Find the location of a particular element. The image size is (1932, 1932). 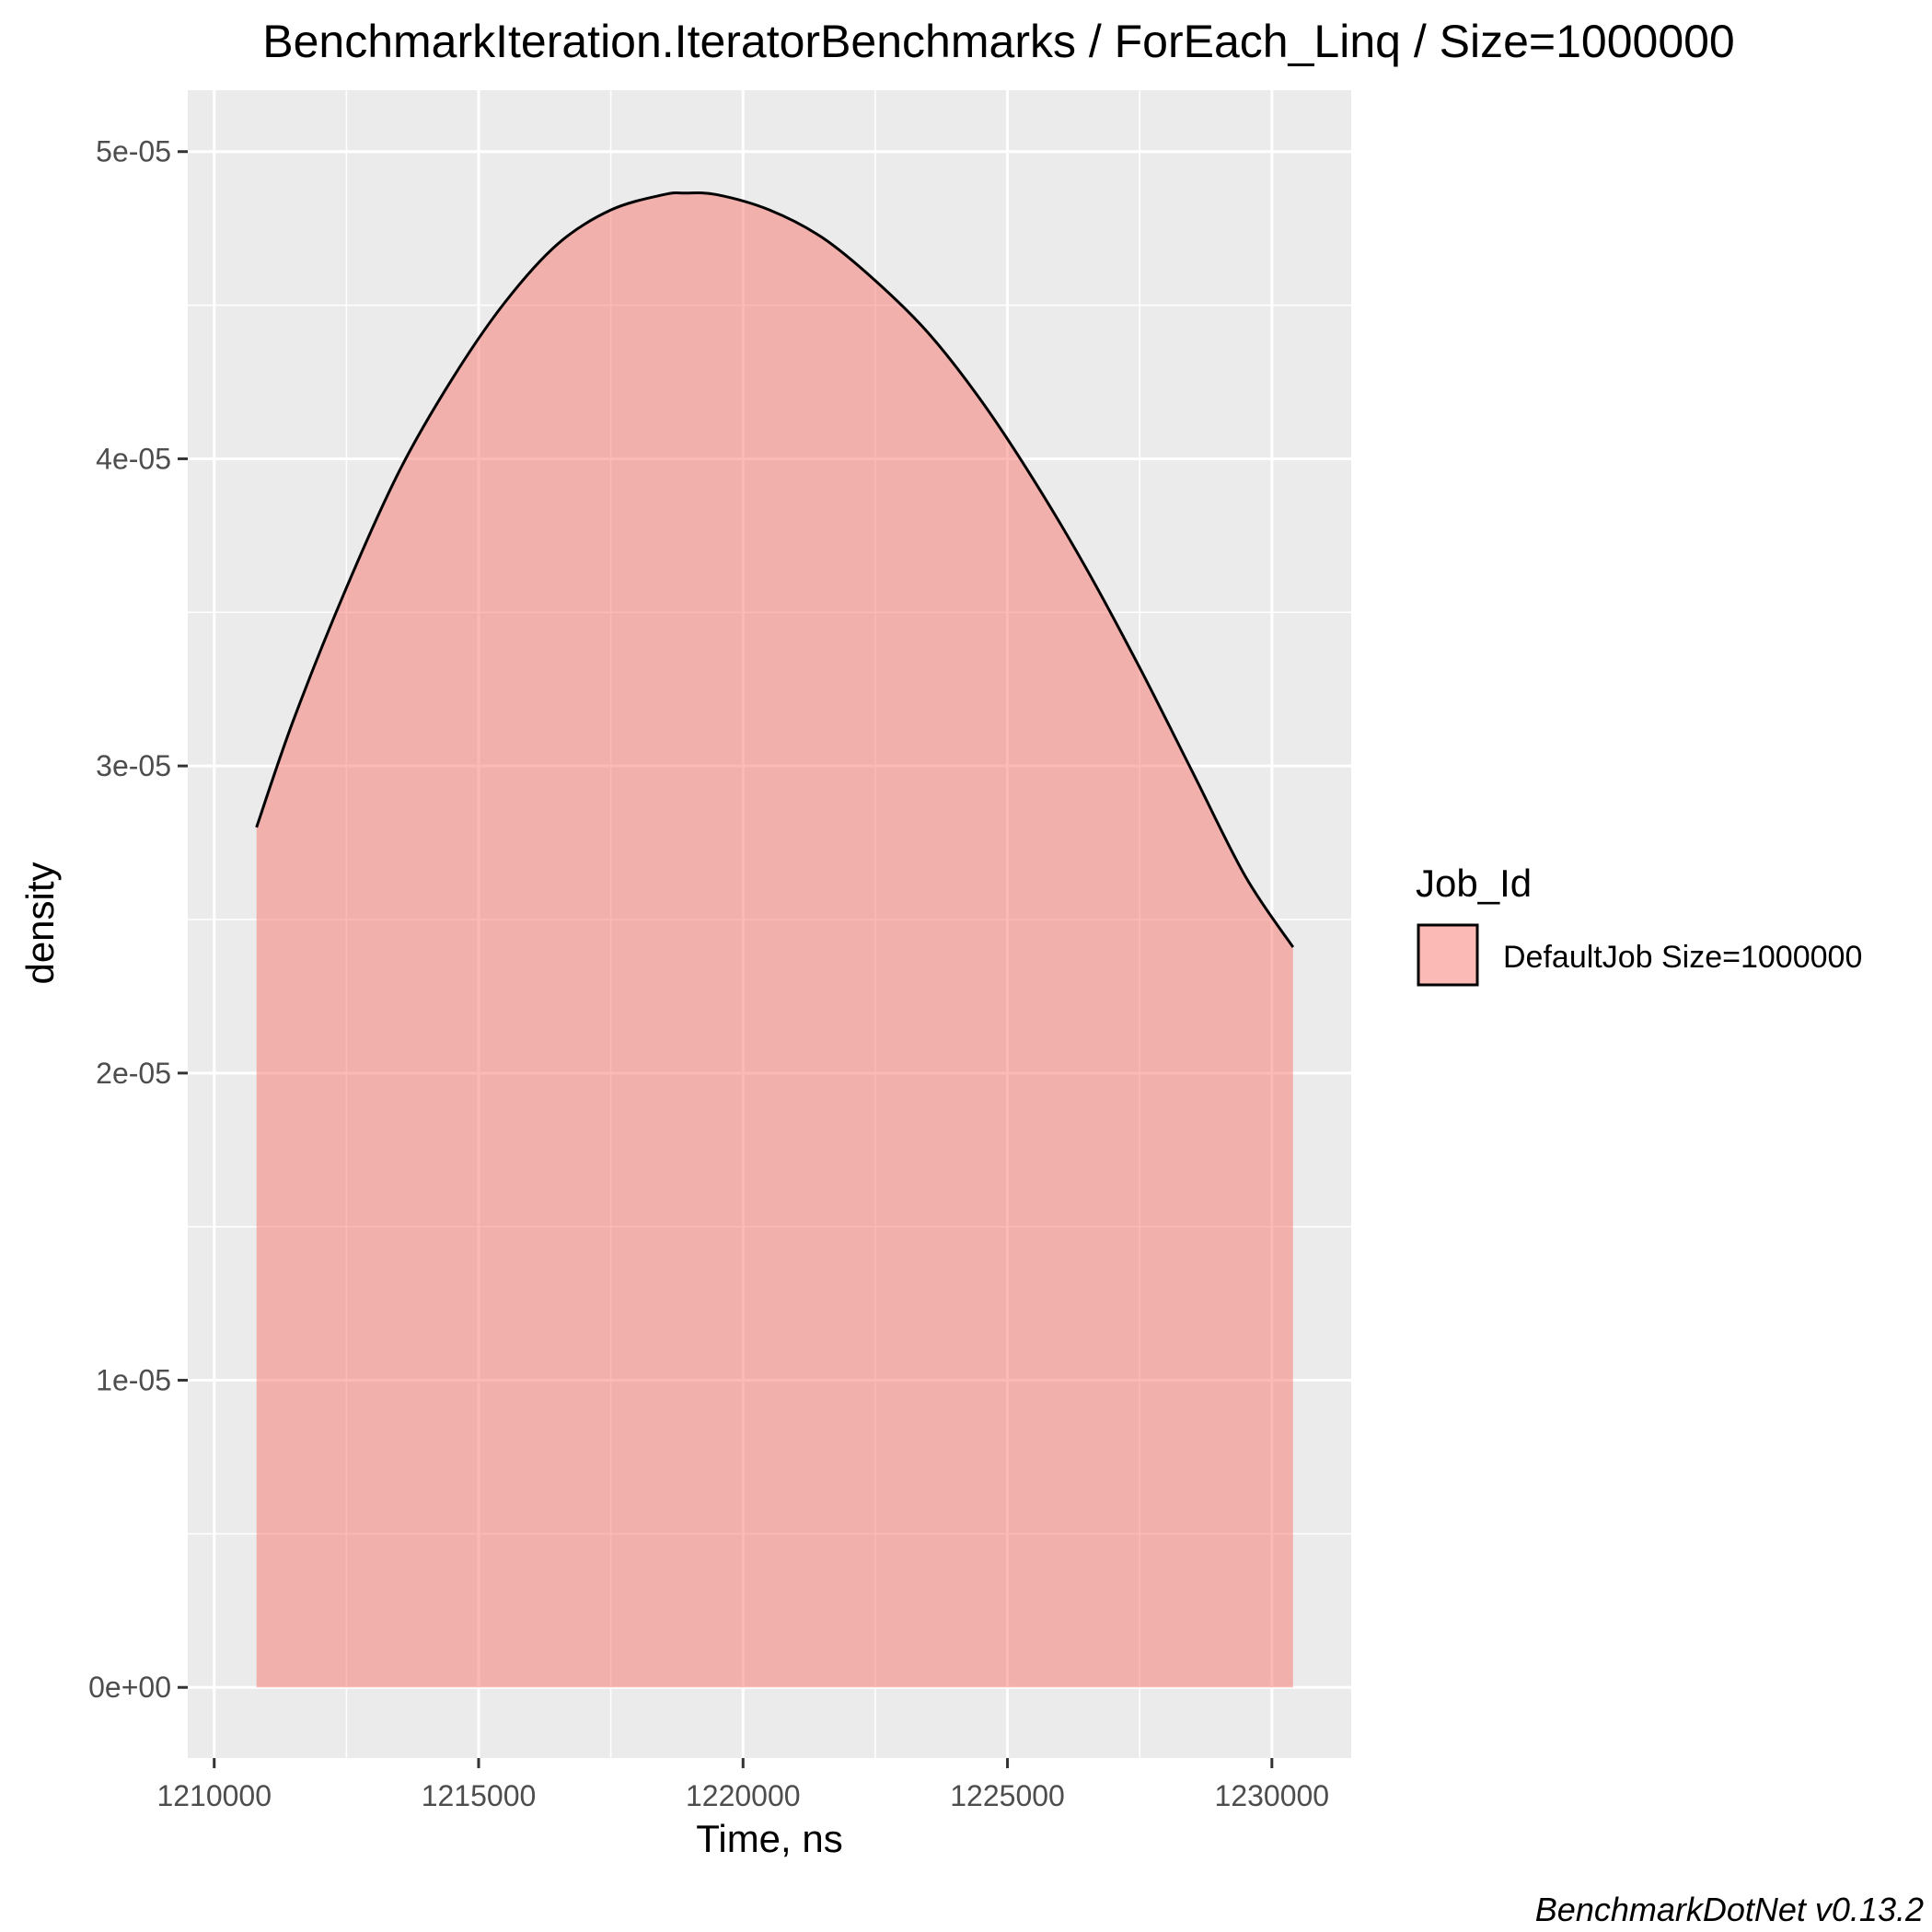

x-tick-label: 1225000 is located at coordinates (1008, 1796).